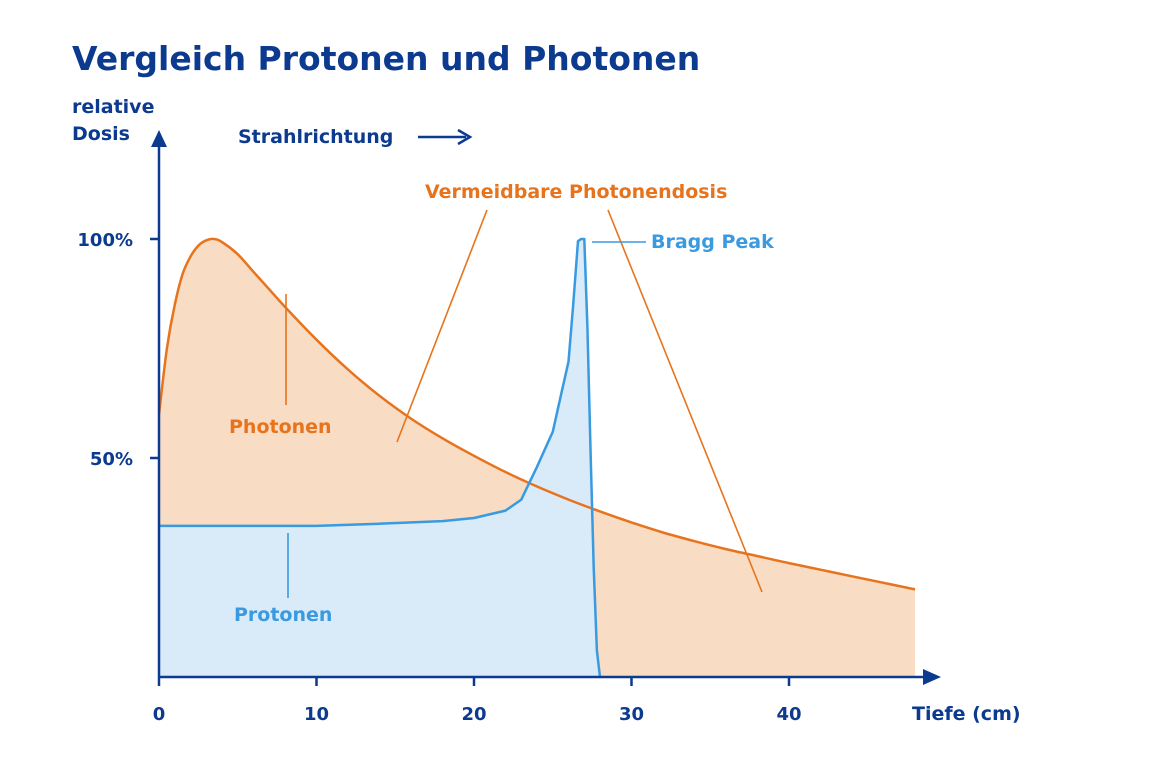  I want to click on y-ticks: 50% 100%, so click(118, 350).